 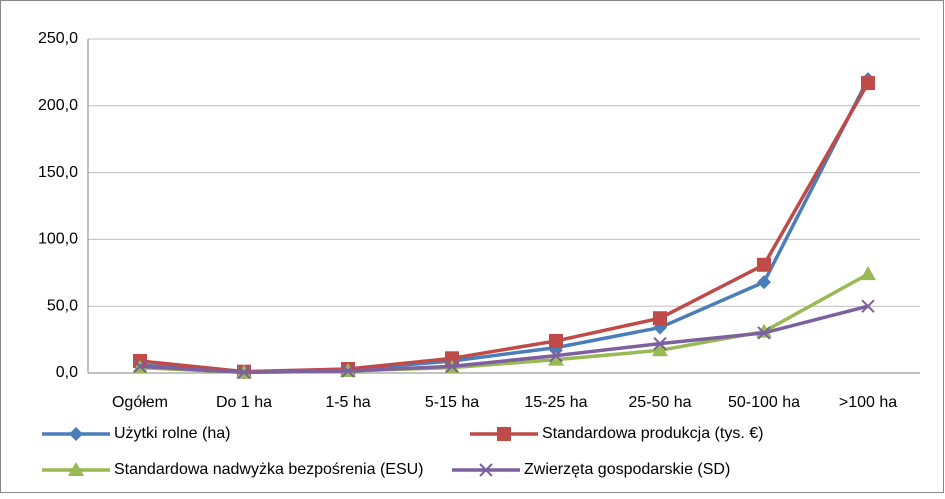 What do you see at coordinates (58, 239) in the screenshot?
I see `y-tick-label: 100,0` at bounding box center [58, 239].